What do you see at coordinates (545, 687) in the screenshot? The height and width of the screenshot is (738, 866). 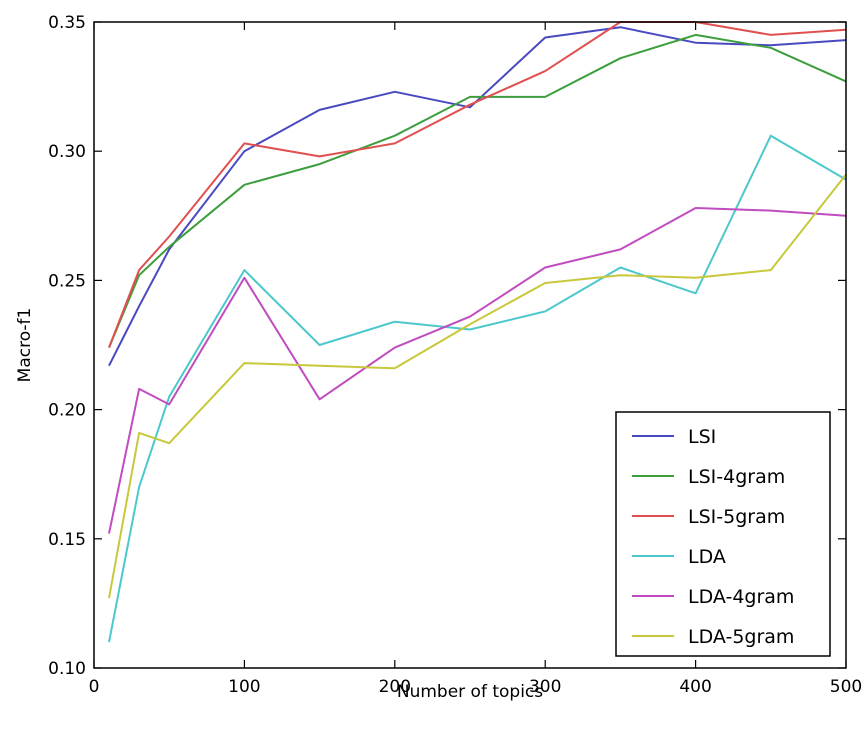 I see `x-tick-label: 300` at bounding box center [545, 687].